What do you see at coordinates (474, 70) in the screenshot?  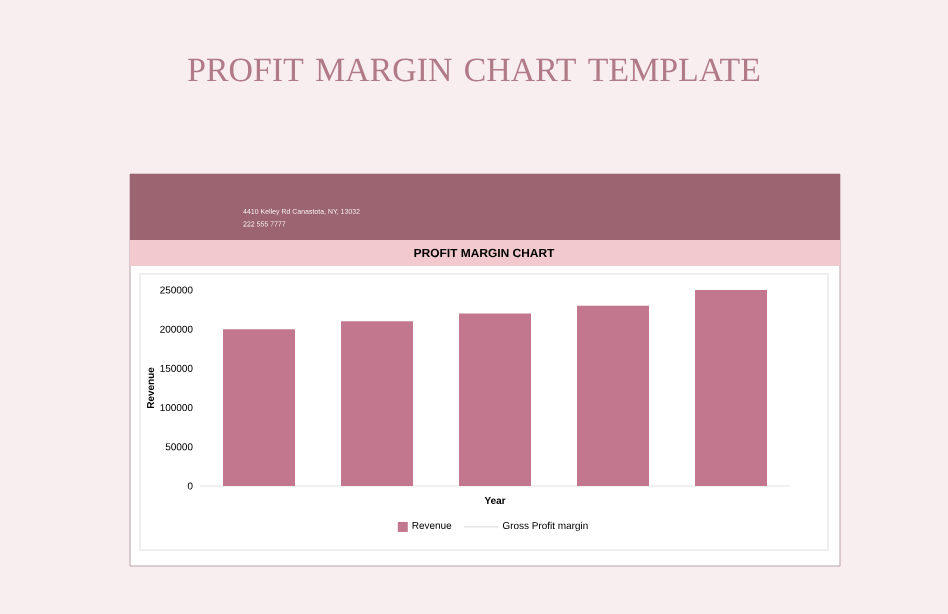 I see `chart-title: PROFIT MARGIN CHART TEMPLATE` at bounding box center [474, 70].